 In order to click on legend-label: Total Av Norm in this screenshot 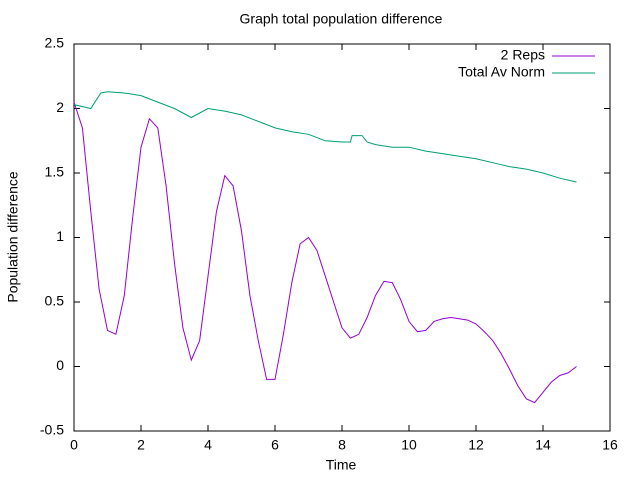, I will do `click(501, 72)`.